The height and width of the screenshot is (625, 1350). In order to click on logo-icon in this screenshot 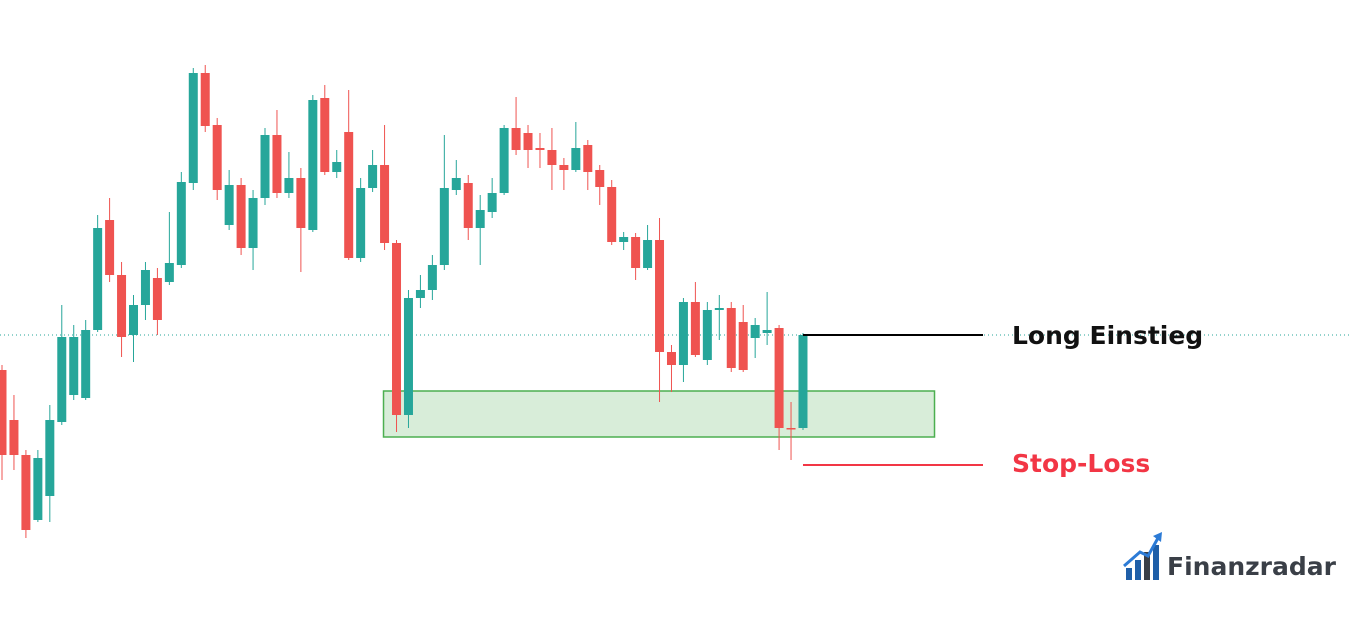, I will do `click(1142, 556)`.